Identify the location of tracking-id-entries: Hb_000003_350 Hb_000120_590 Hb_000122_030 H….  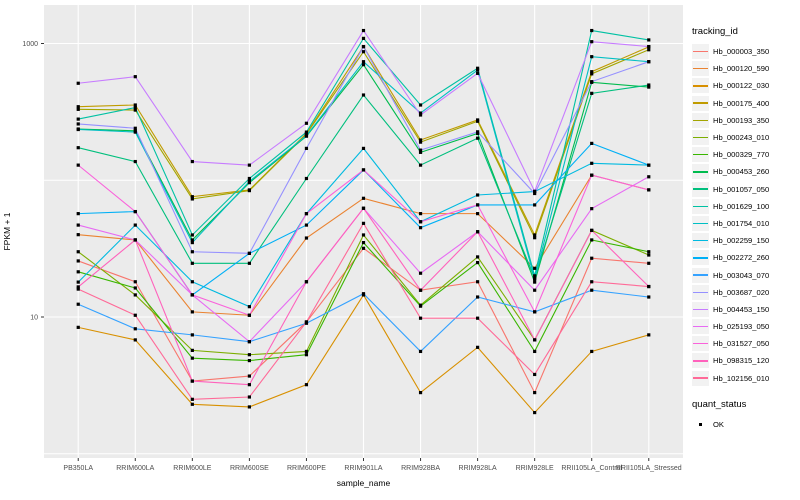
(745, 215).